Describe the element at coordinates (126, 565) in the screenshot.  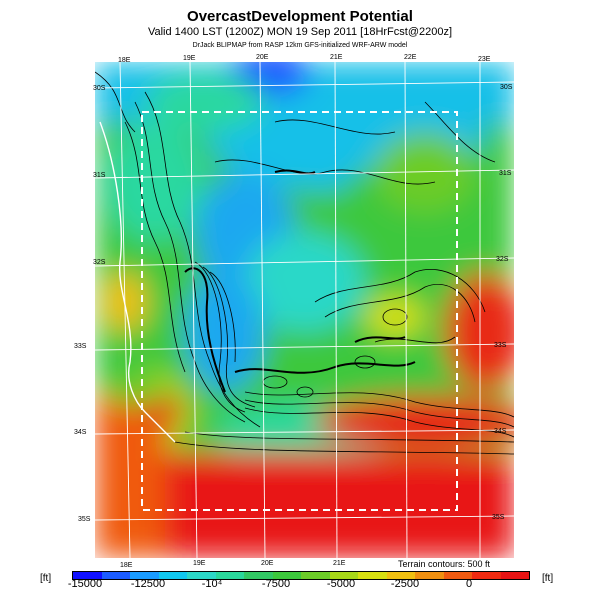
I see `lon-tick-bottom: 18E` at that location.